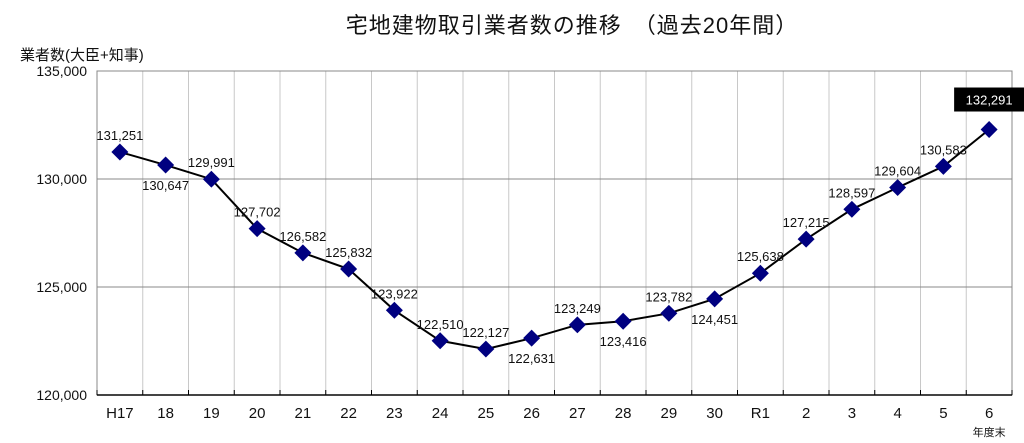 The image size is (1024, 443). Describe the element at coordinates (394, 293) in the screenshot. I see `data-label: 123,922` at that location.